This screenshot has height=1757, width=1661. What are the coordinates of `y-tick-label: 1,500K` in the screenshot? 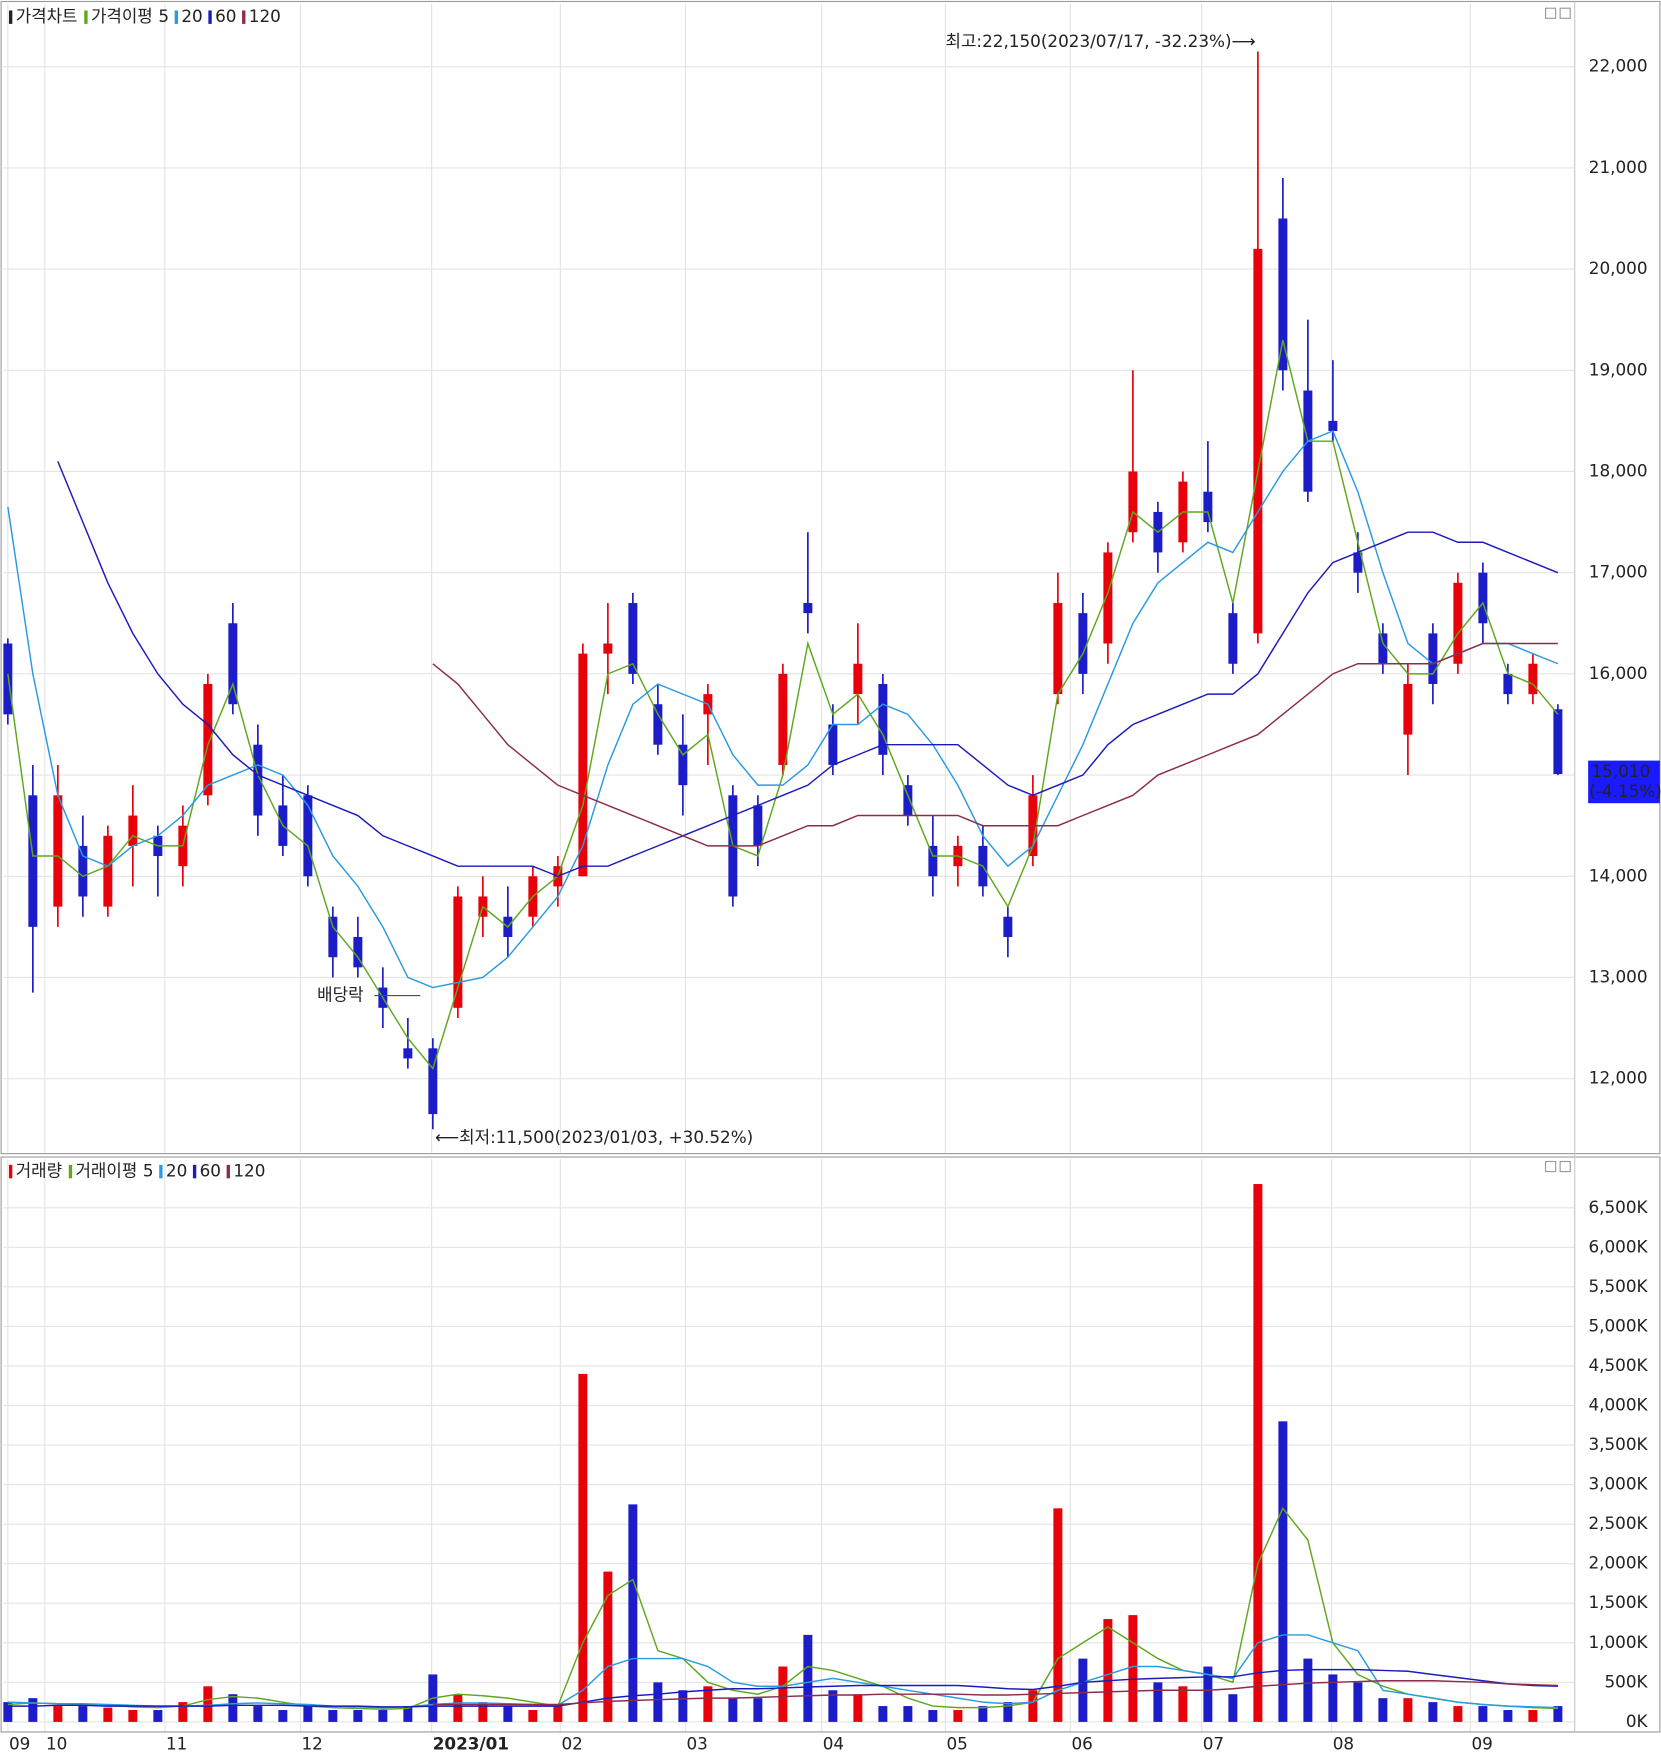 It's located at (1618, 1602).